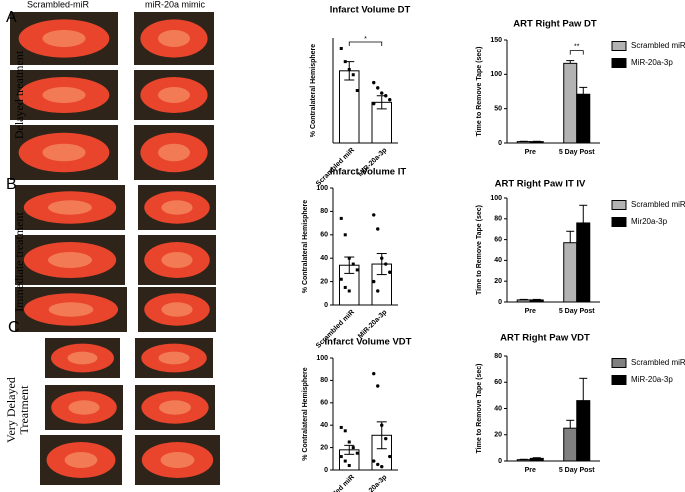  Describe the element at coordinates (368, 172) in the screenshot. I see `chart-title: Infarct Volume IT` at that location.